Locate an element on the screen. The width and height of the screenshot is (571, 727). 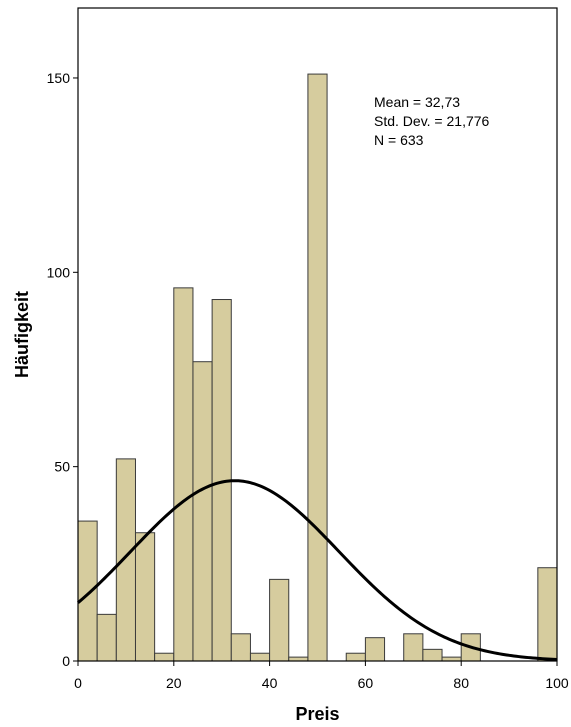
y-tick-label: 100 is located at coordinates (59, 272).